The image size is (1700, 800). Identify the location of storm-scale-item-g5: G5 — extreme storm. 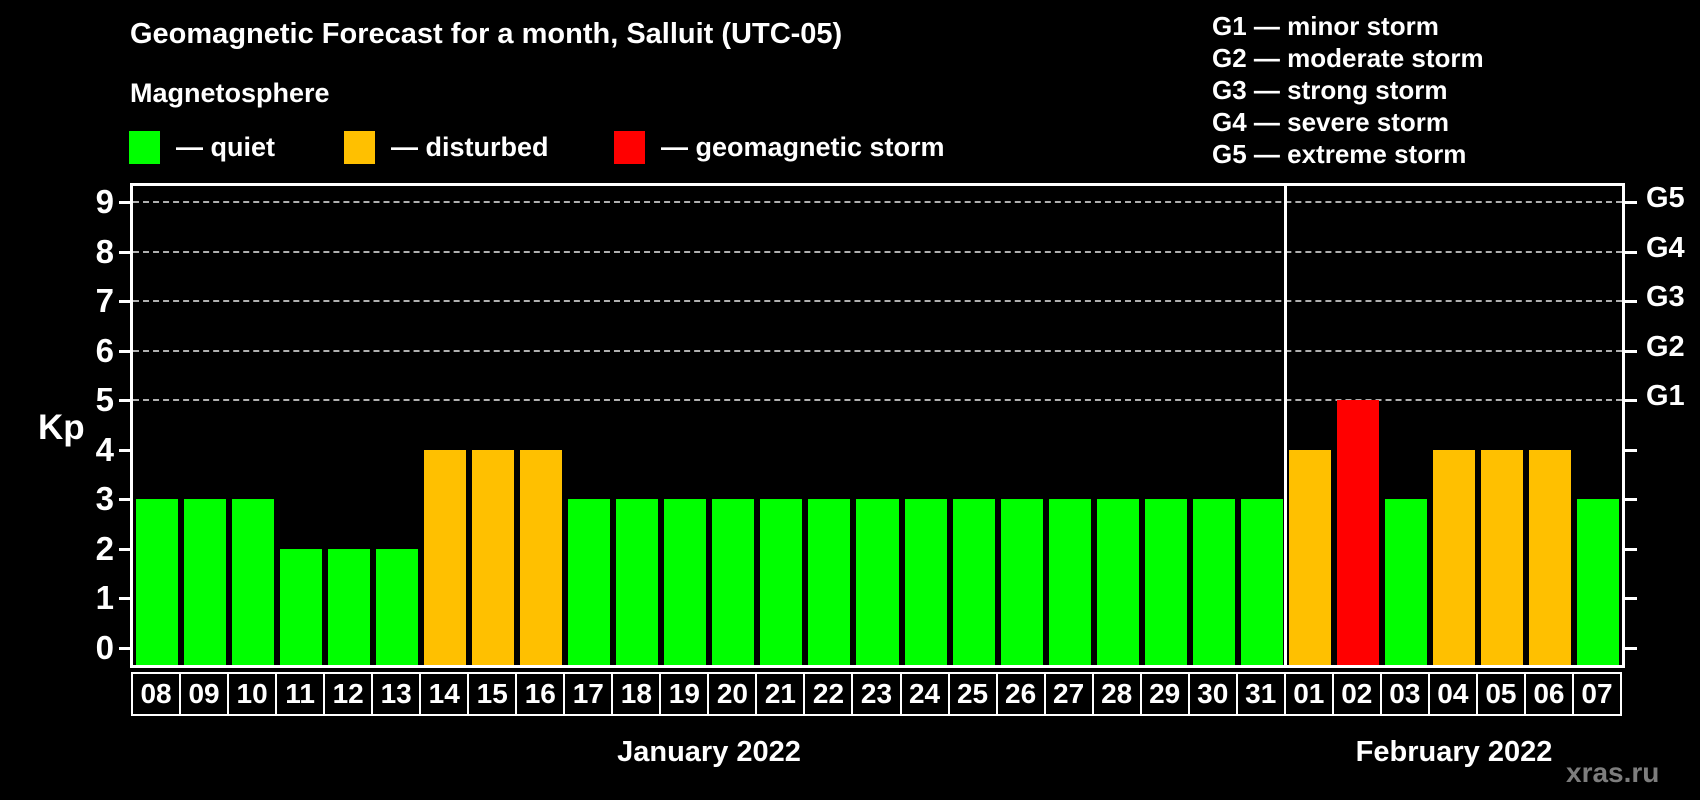
(1339, 154).